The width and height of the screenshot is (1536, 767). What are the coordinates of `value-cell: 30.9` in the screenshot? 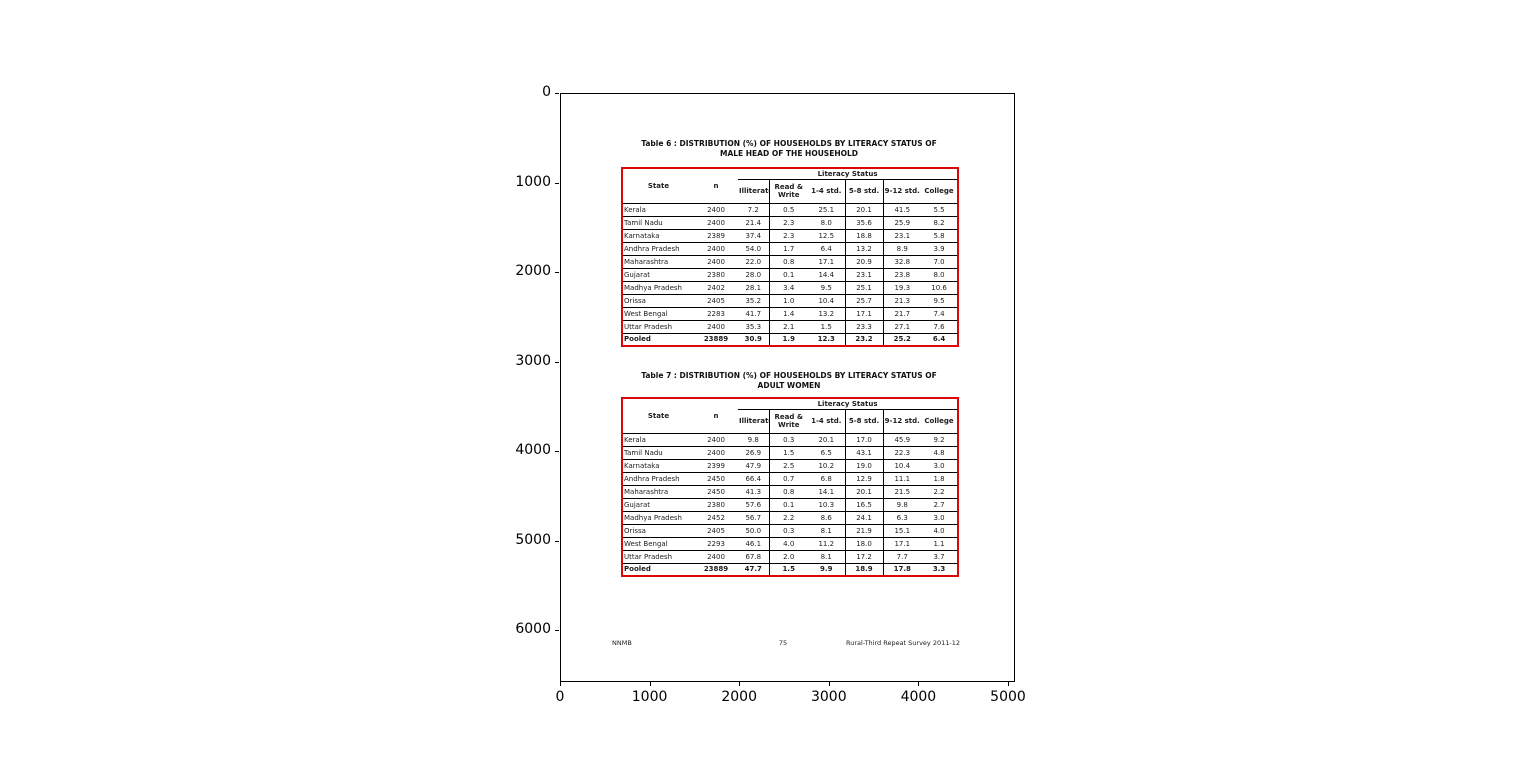 It's located at (753, 339).